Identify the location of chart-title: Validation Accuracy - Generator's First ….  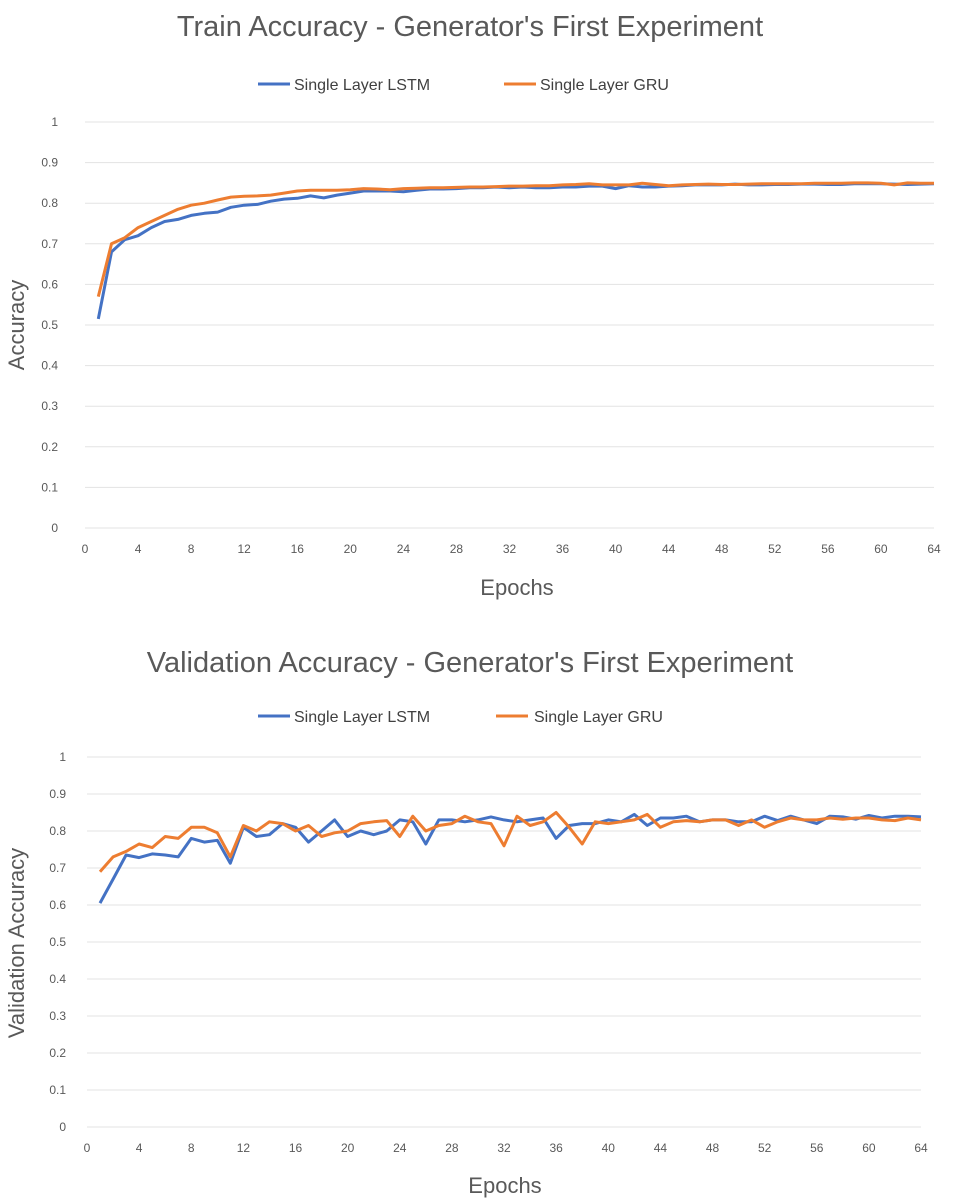
(470, 663).